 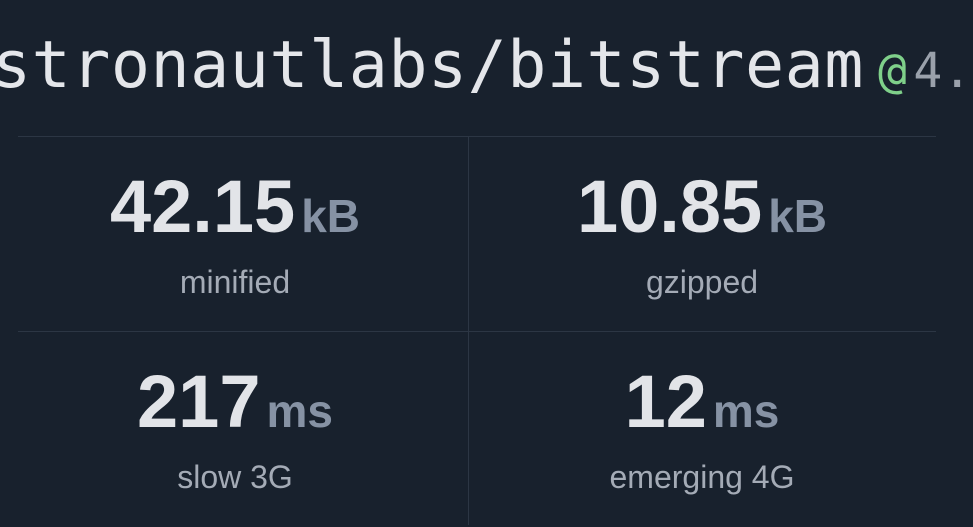 I want to click on divider-middle, so click(x=477, y=331).